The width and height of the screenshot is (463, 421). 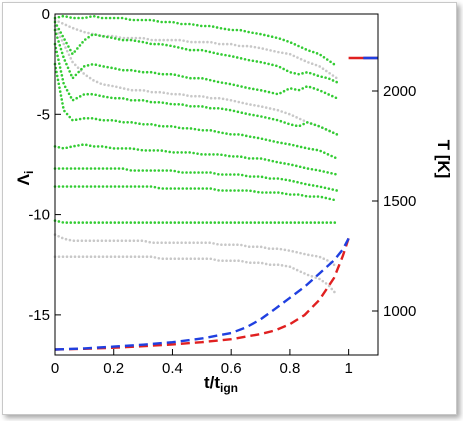 I want to click on x-axis-title: t/tign, so click(x=221, y=384).